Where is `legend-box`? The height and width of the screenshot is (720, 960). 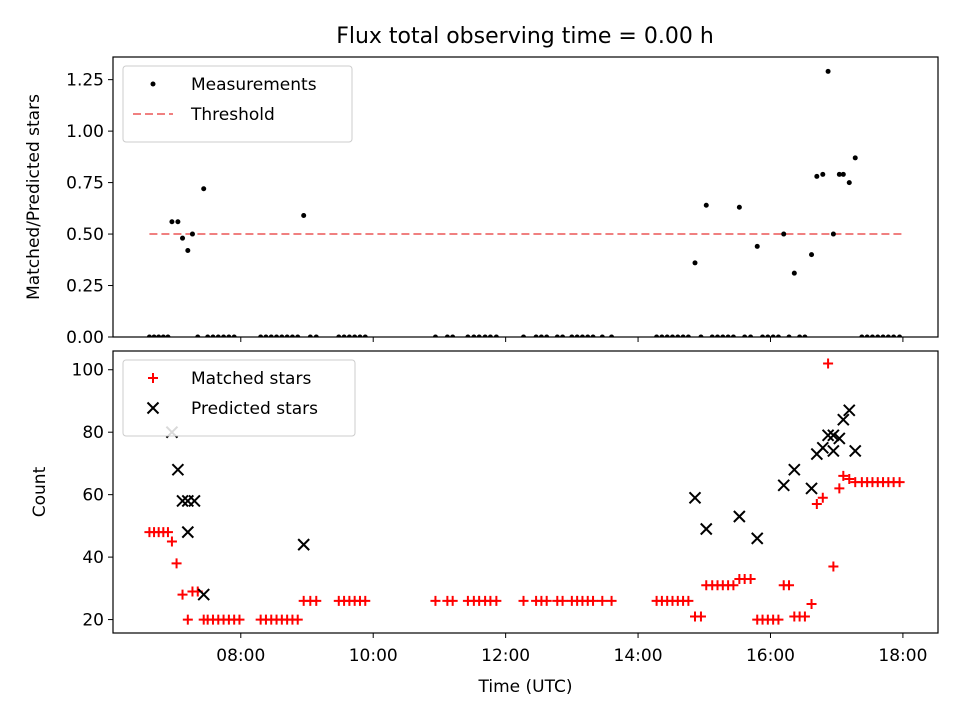
legend-box is located at coordinates (239, 398).